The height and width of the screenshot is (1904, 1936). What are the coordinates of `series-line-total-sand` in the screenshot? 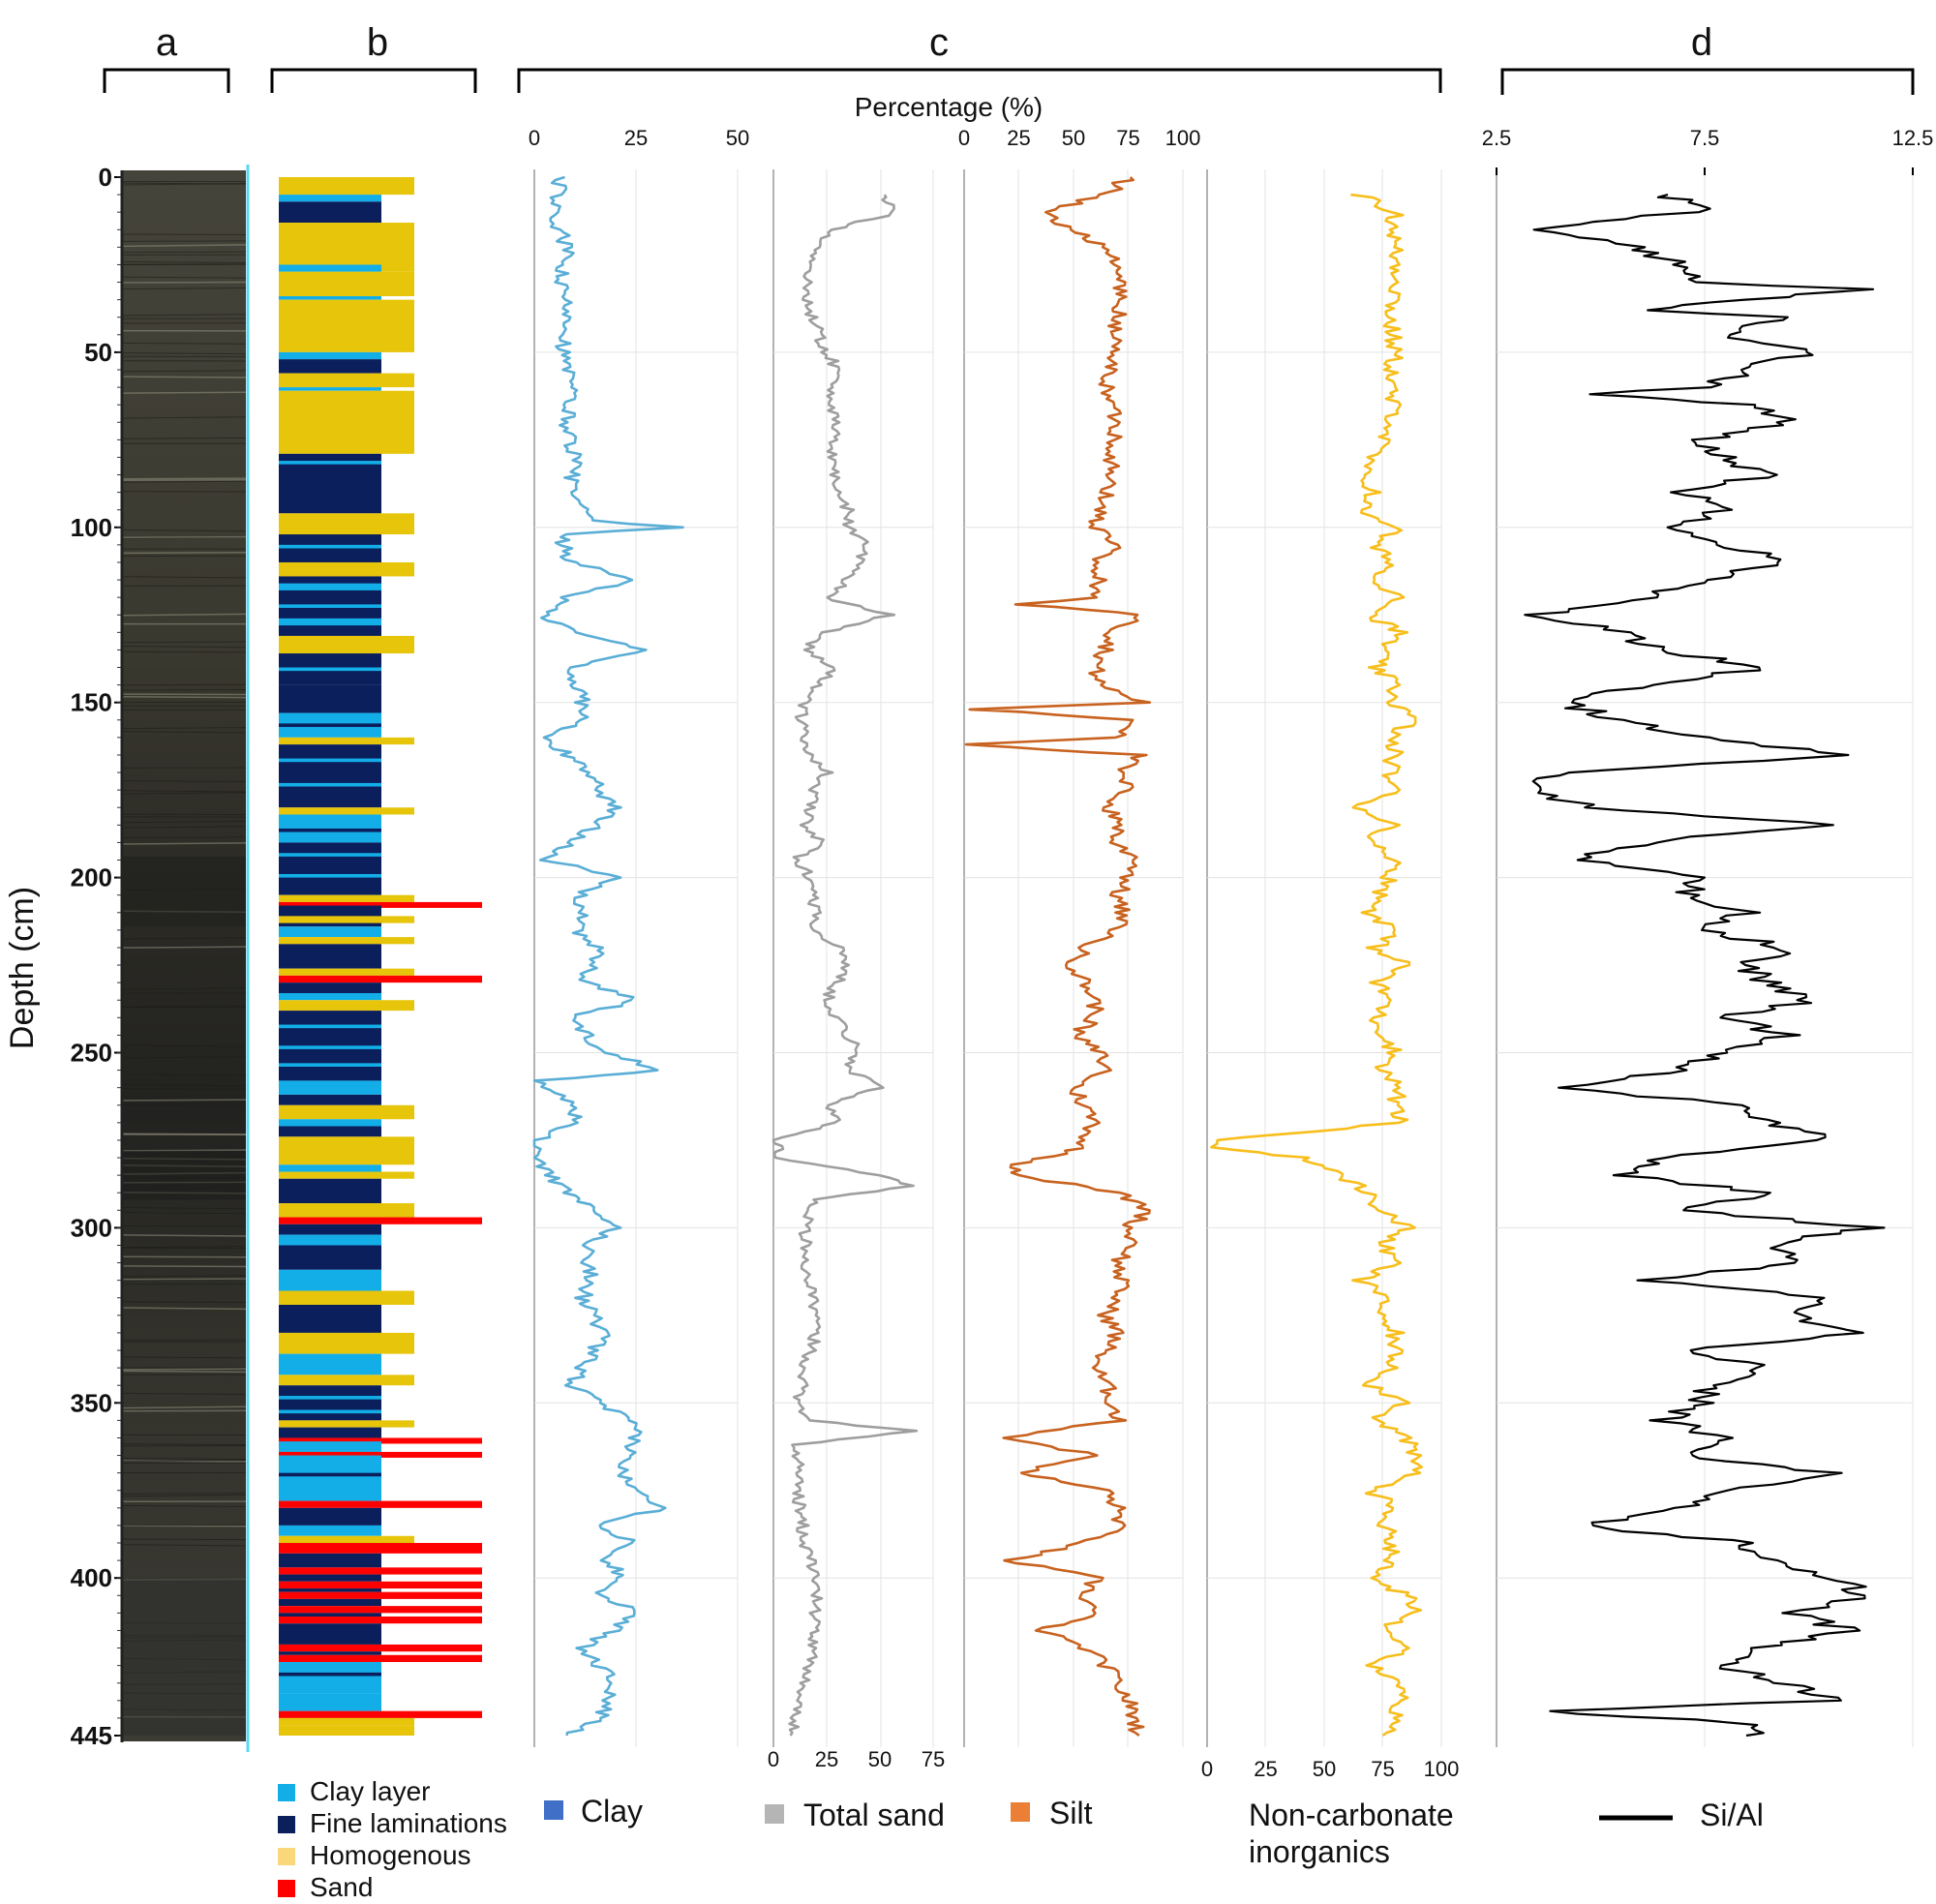 It's located at (845, 966).